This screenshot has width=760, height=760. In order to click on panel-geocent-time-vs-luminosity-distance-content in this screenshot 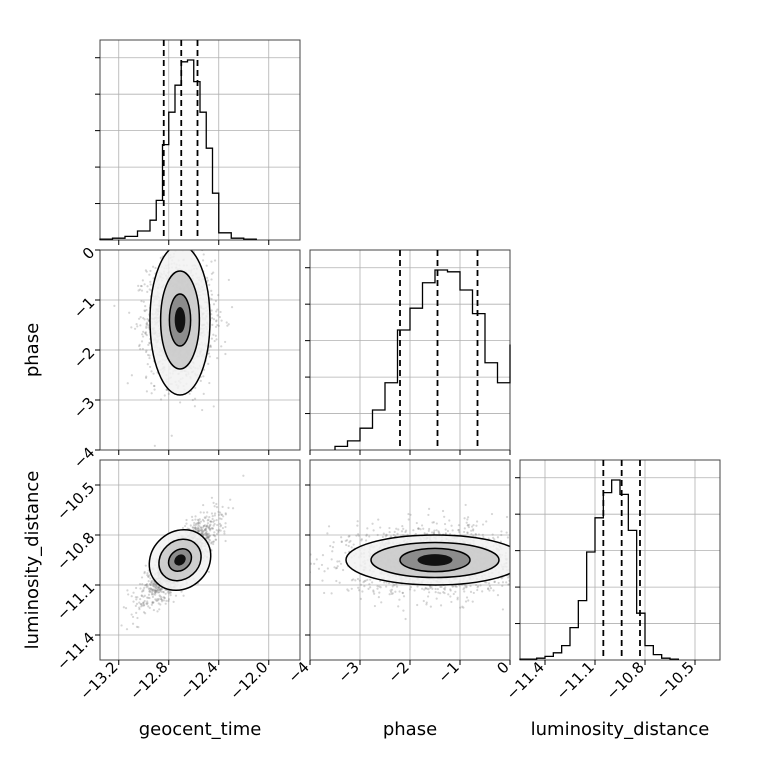, I will do `click(182, 552)`.